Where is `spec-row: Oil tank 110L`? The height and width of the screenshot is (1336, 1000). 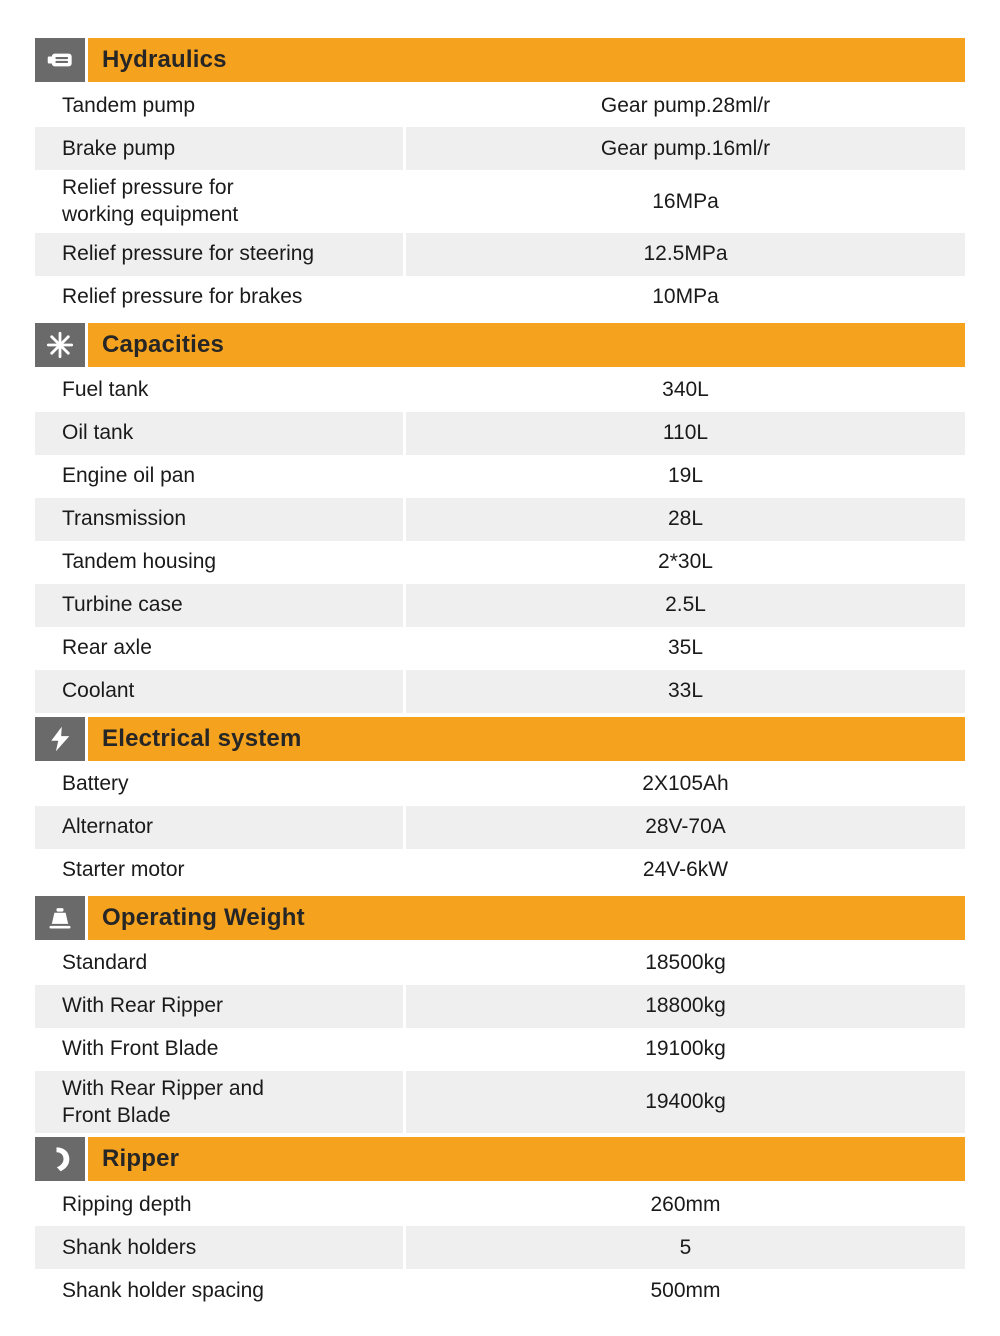
spec-row: Oil tank 110L is located at coordinates (500, 433).